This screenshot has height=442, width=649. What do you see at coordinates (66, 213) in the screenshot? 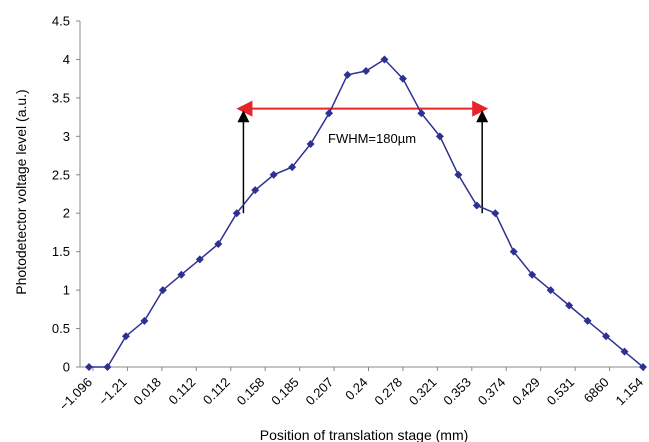
I see `y-tick-label: 2` at bounding box center [66, 213].